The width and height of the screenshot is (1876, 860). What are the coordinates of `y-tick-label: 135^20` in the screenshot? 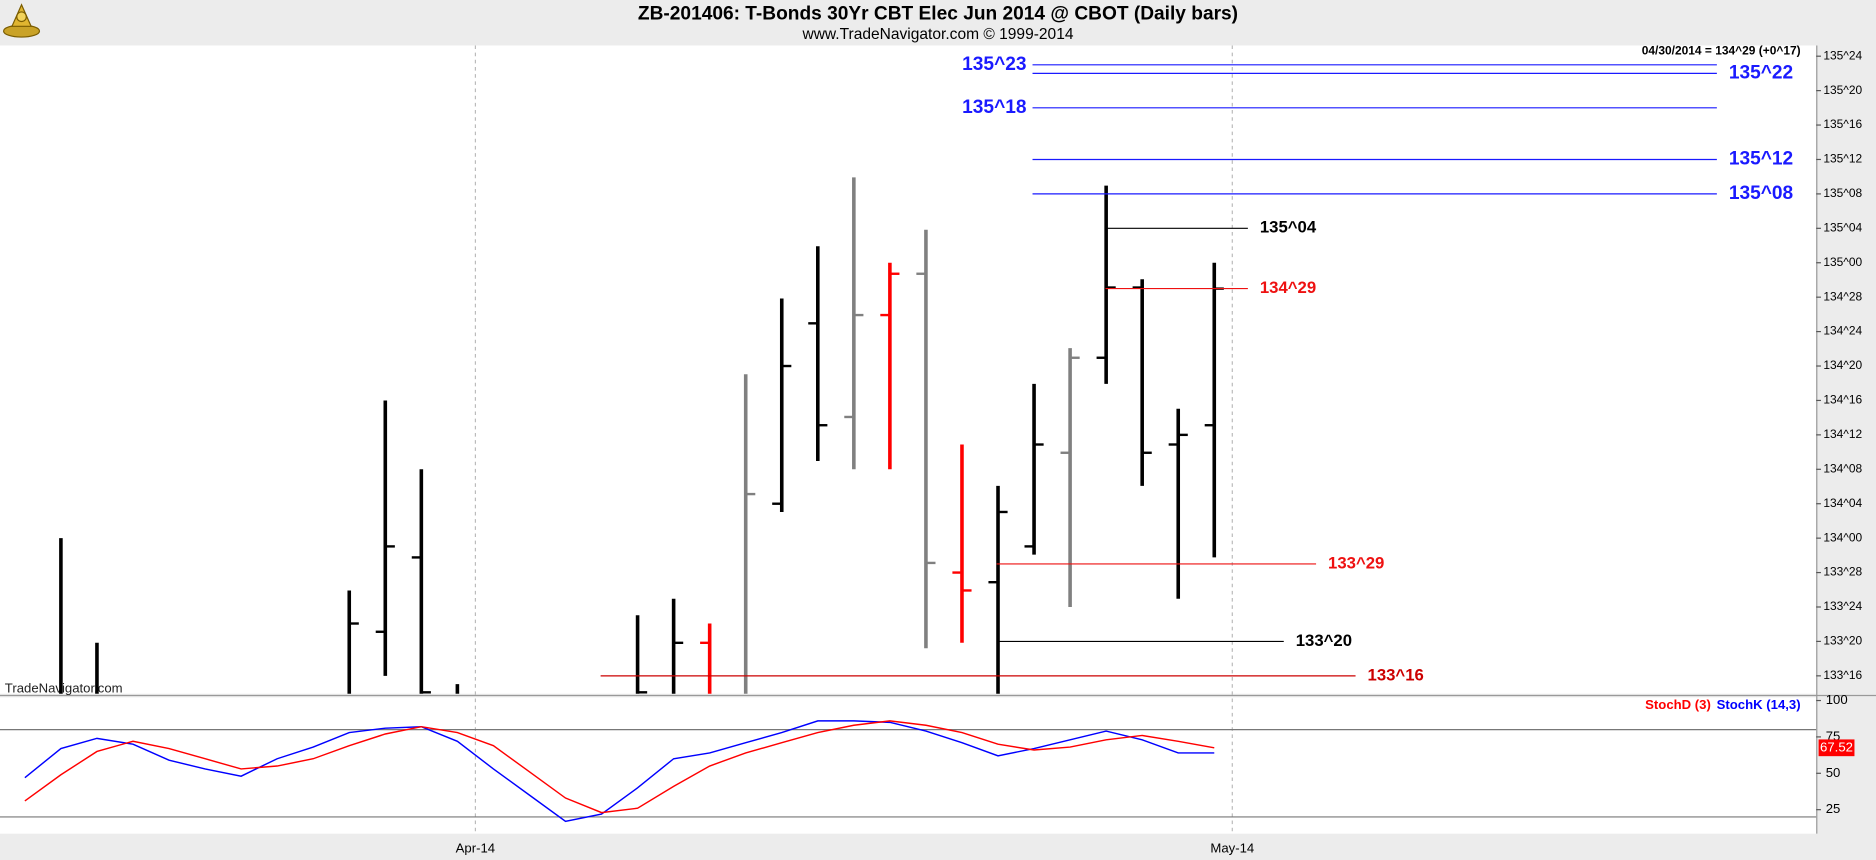 It's located at (1842, 90).